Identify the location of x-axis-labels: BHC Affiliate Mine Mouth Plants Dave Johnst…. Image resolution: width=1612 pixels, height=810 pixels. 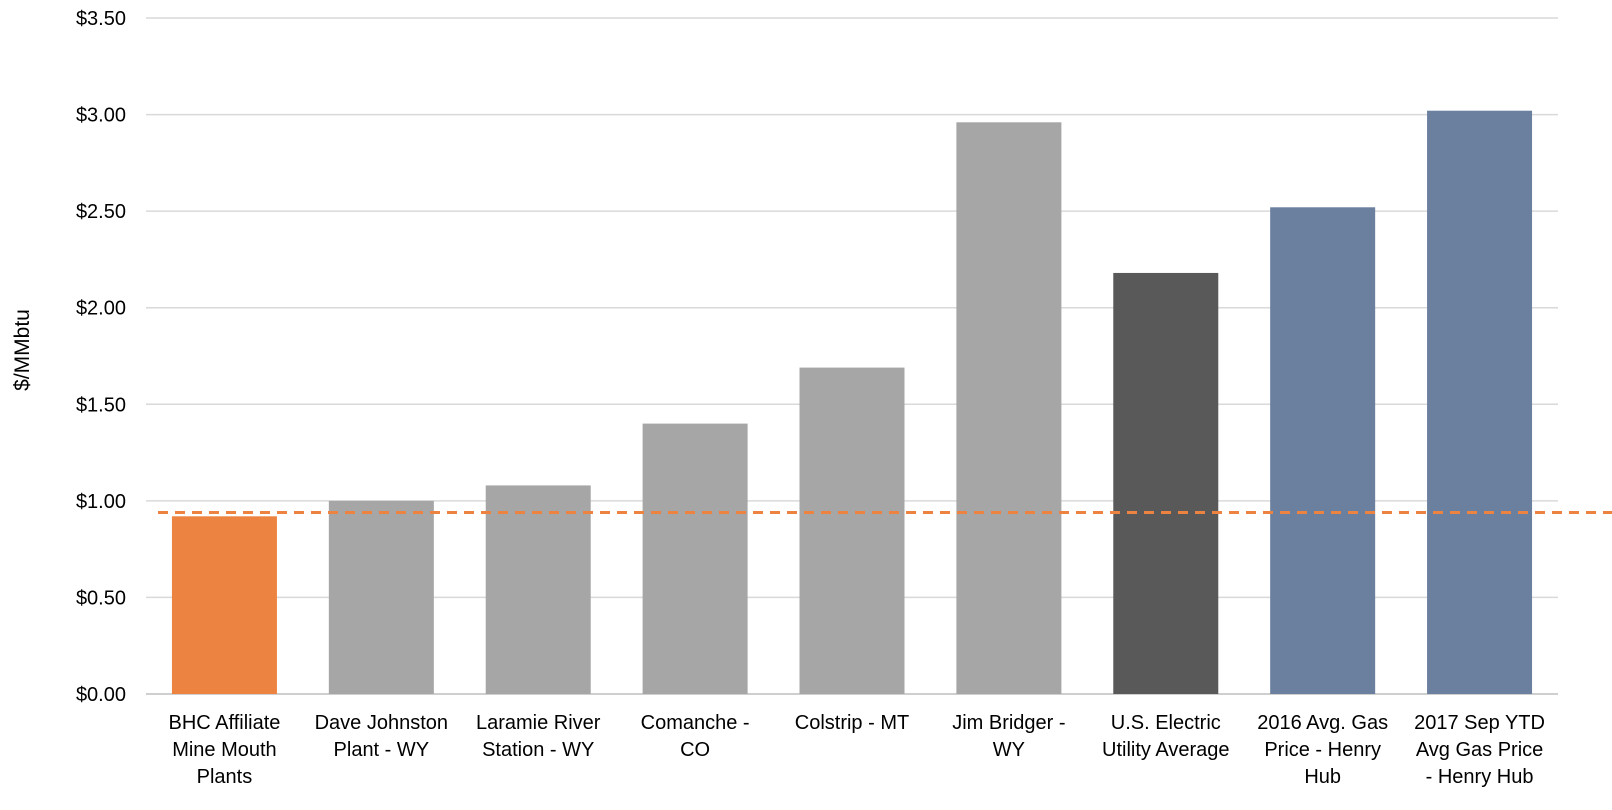
(856, 750).